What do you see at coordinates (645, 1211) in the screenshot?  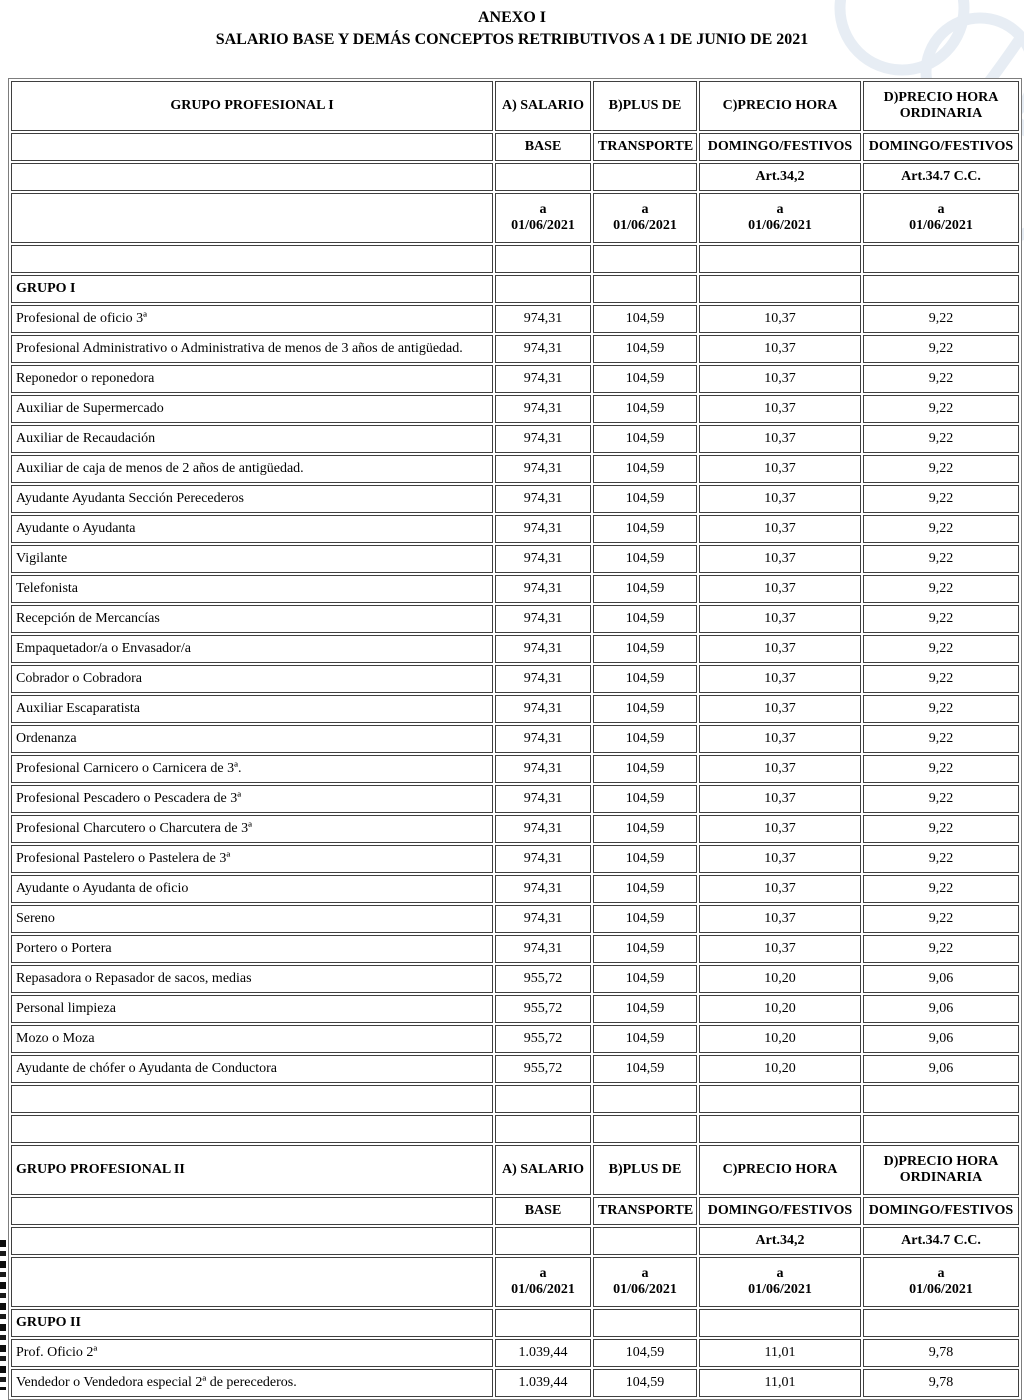 I see `header-transporte-2: TRANSPORTE` at bounding box center [645, 1211].